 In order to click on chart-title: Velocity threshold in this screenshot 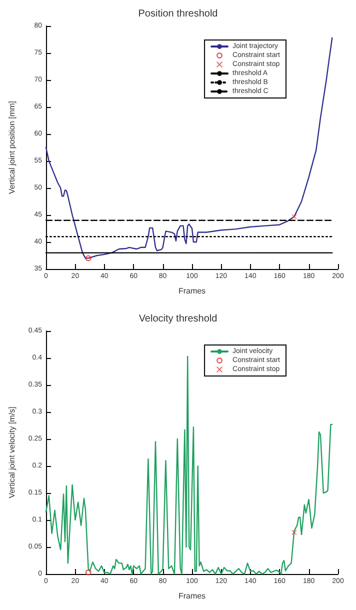, I will do `click(178, 319)`.